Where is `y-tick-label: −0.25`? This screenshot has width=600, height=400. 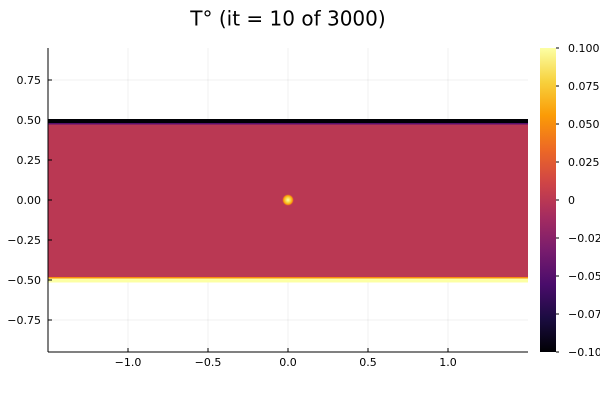 y-tick-label: −0.25 is located at coordinates (24, 240).